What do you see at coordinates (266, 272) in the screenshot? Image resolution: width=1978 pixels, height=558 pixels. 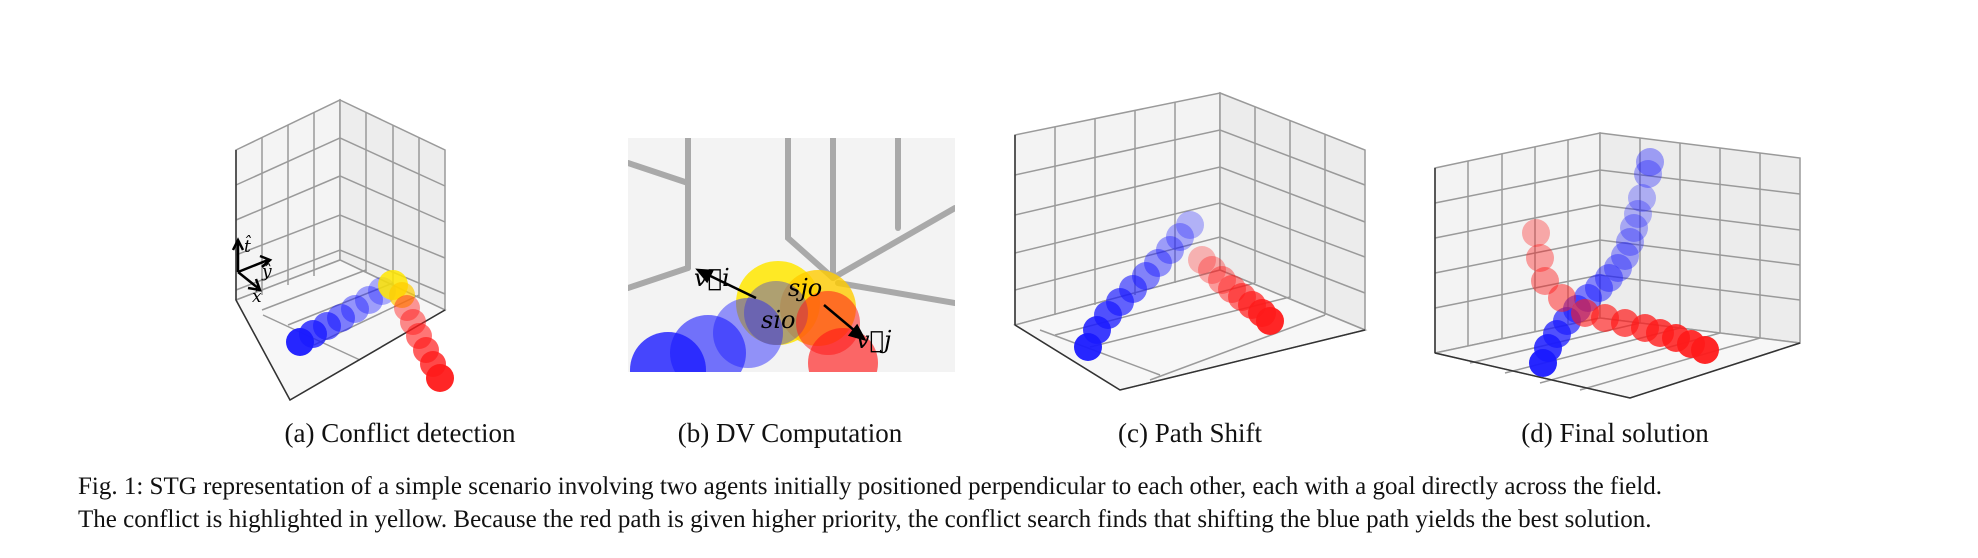 I see `y-axis-label: ŷ` at bounding box center [266, 272].